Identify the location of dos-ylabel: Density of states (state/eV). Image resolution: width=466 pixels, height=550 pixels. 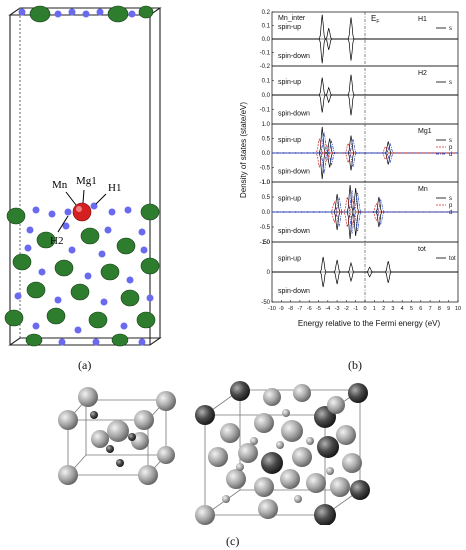
(243, 150).